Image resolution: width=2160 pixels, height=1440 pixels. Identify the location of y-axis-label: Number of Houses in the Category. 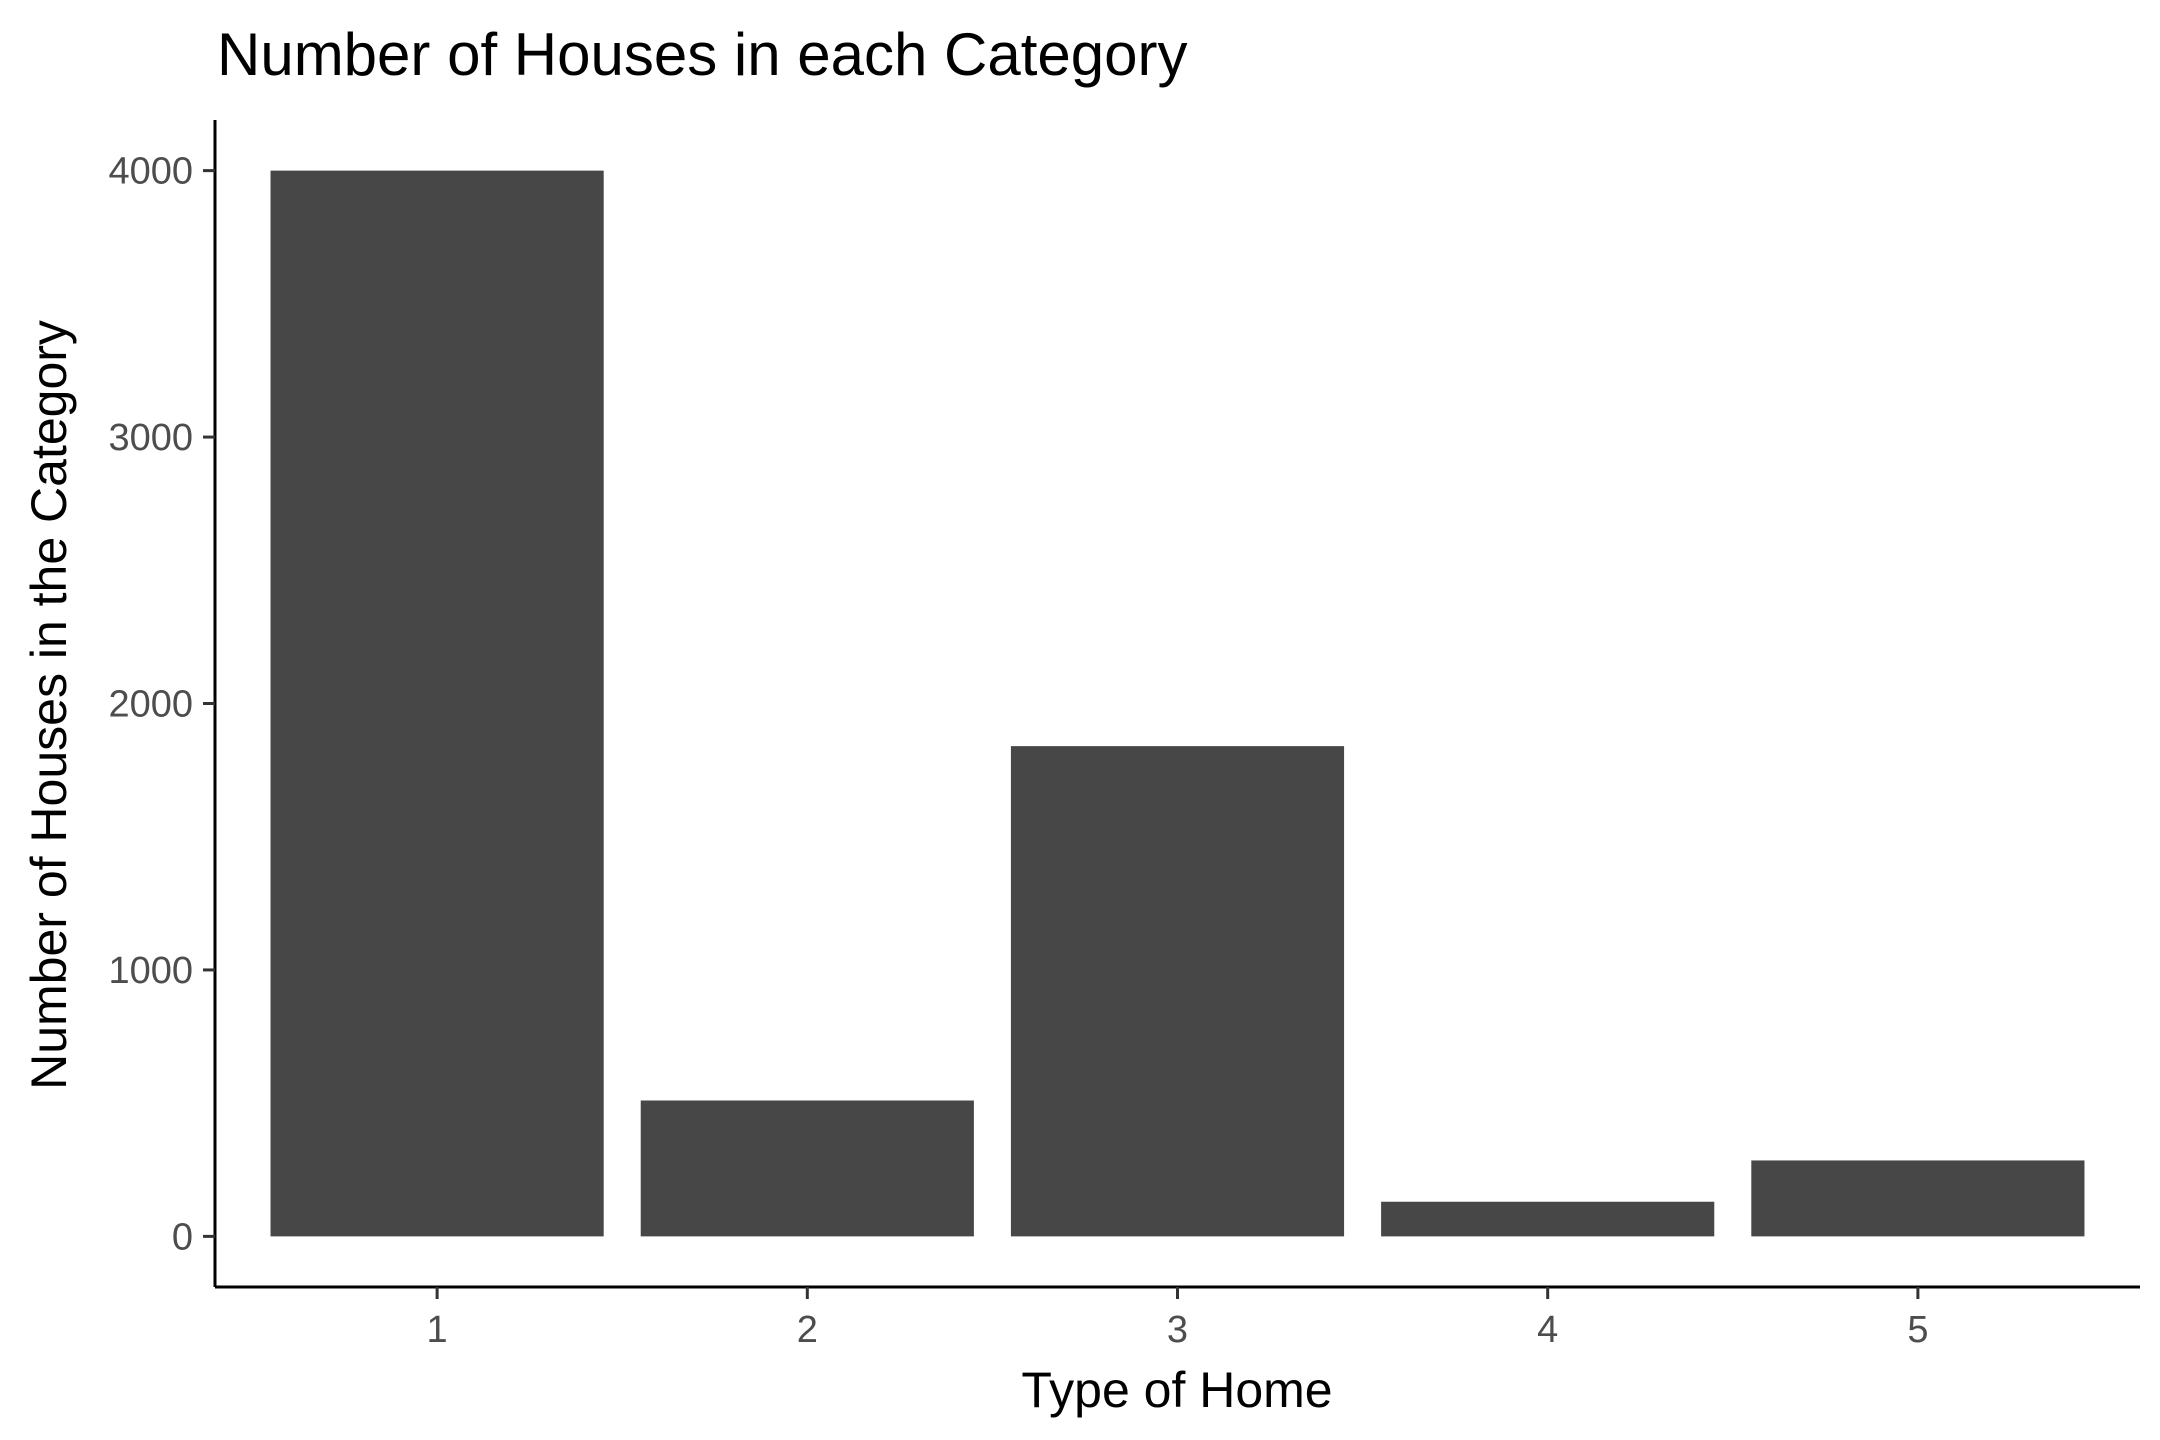
(49, 705).